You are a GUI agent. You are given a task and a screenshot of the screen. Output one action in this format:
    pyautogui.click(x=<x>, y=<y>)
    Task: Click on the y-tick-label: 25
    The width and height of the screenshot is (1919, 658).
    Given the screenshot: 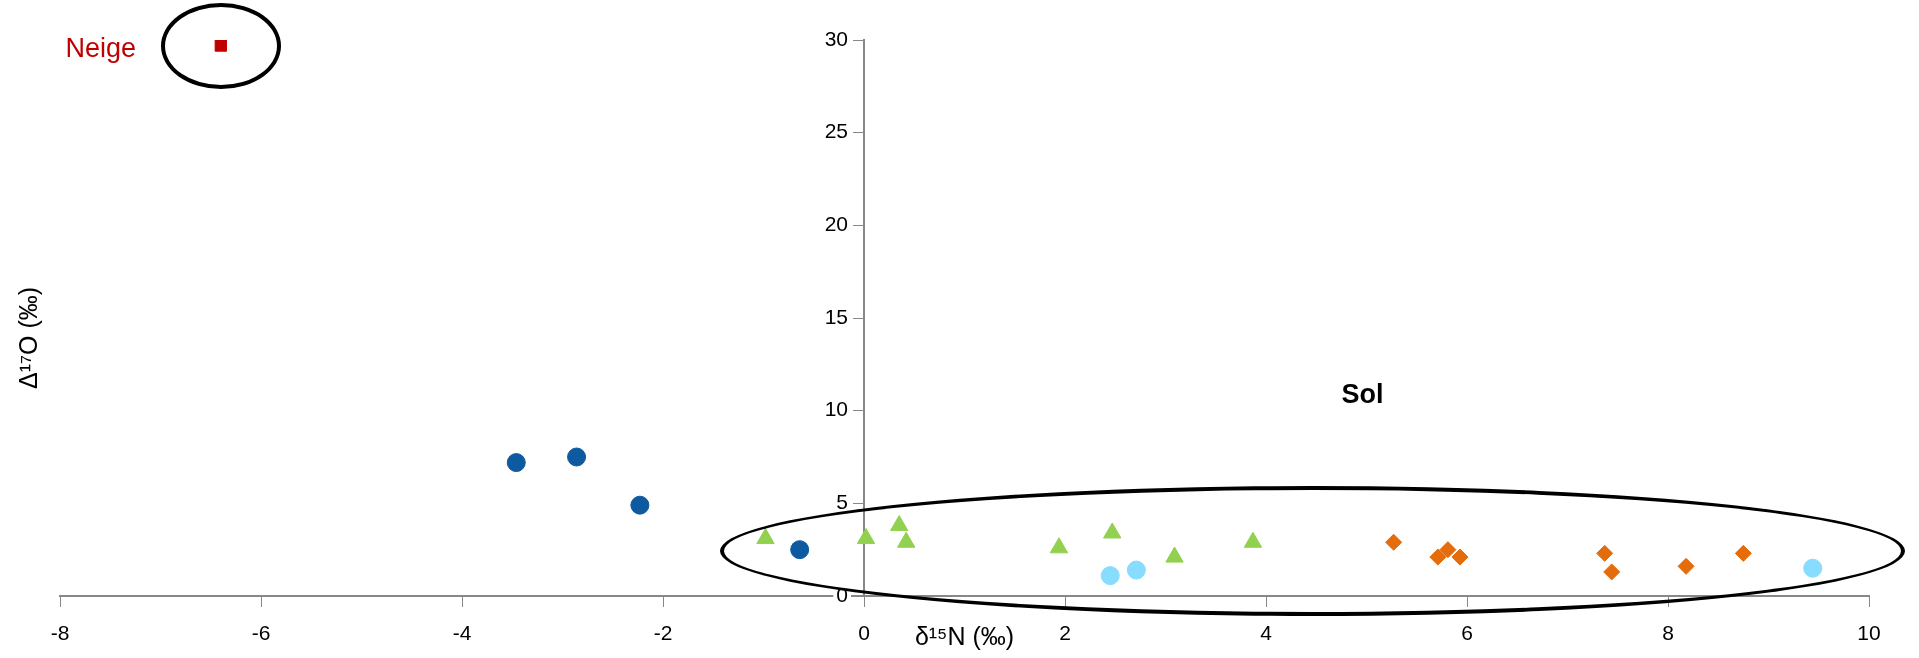 What is the action you would take?
    pyautogui.click(x=836, y=131)
    